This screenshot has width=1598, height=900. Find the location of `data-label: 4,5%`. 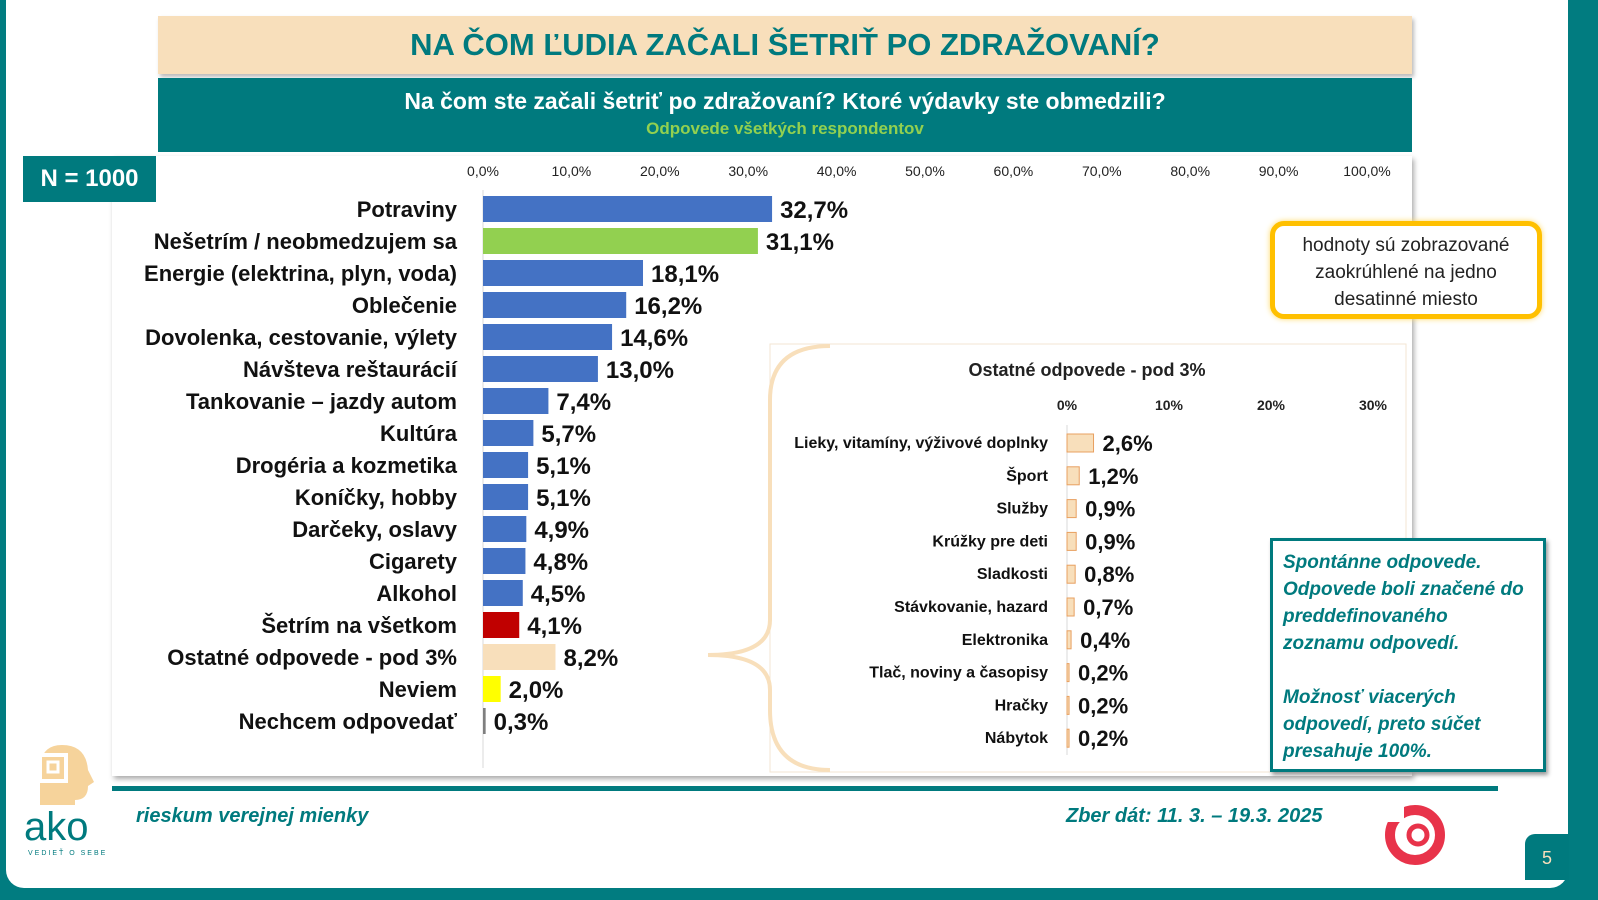

data-label: 4,5% is located at coordinates (558, 594).